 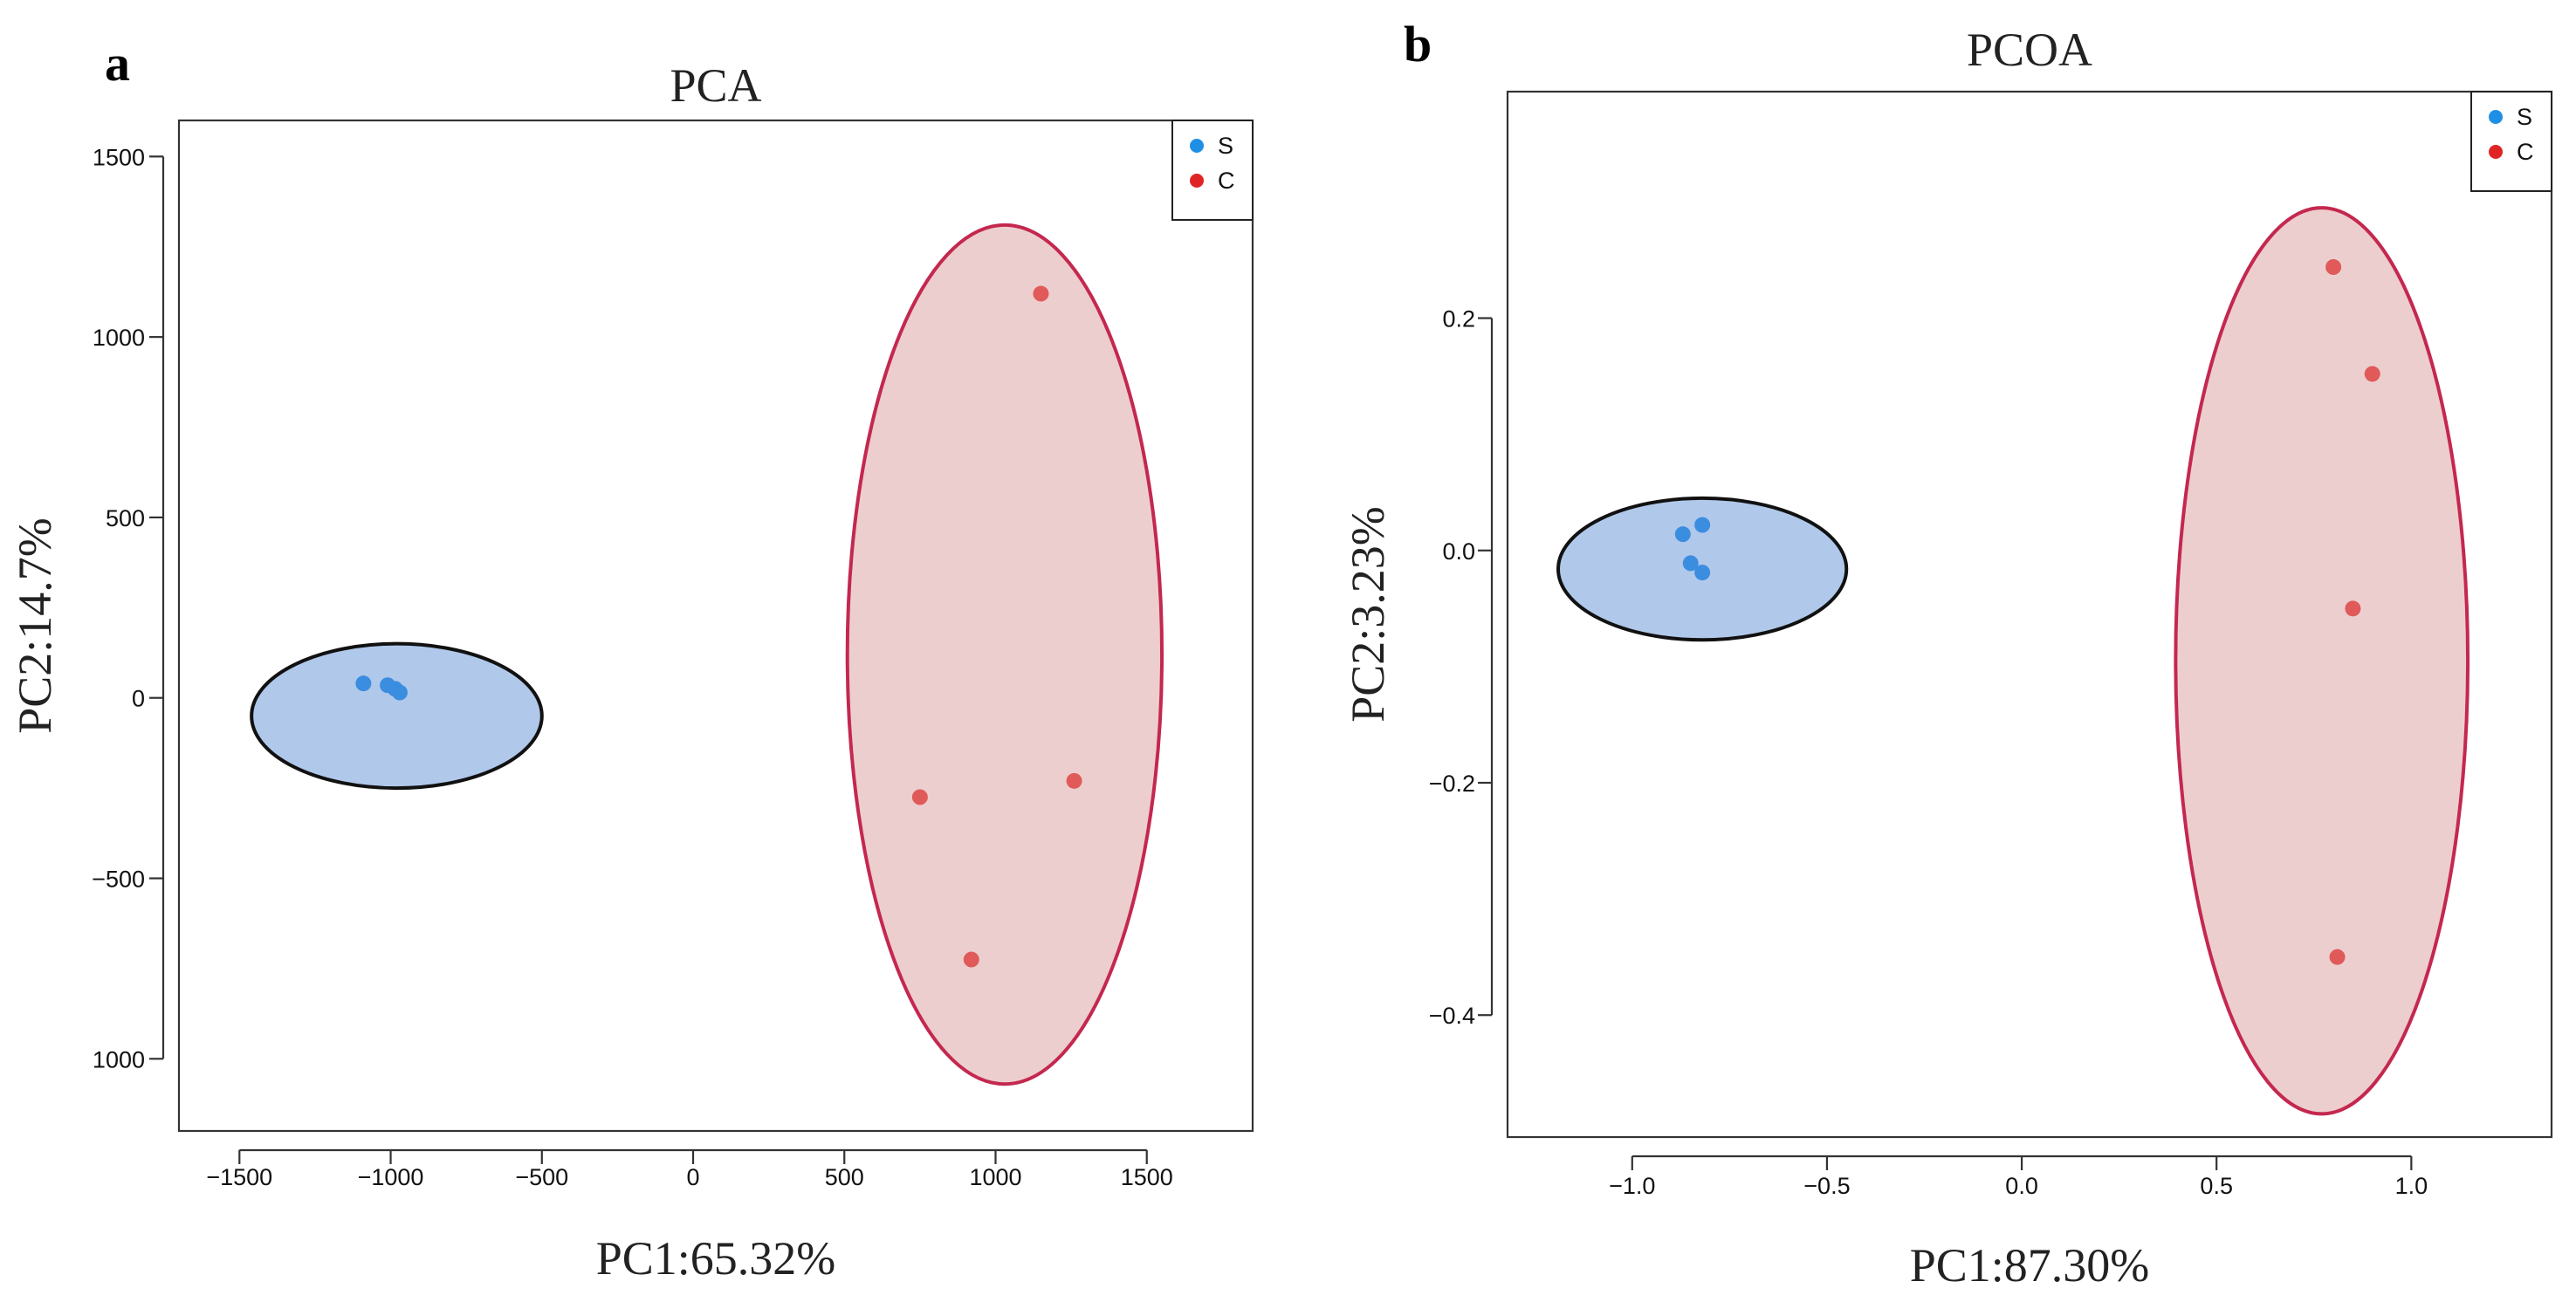 I want to click on y-tick-label: 0.2, so click(x=1458, y=319).